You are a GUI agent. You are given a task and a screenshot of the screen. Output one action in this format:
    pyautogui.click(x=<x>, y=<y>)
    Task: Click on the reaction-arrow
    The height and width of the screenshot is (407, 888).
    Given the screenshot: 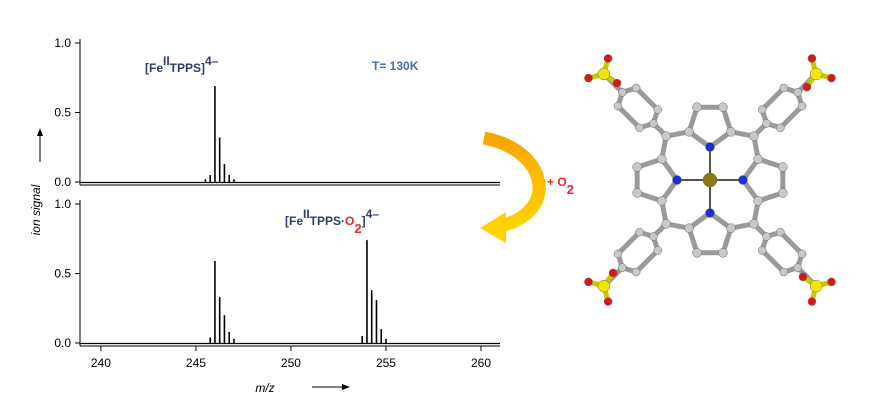 What is the action you would take?
    pyautogui.click(x=513, y=187)
    